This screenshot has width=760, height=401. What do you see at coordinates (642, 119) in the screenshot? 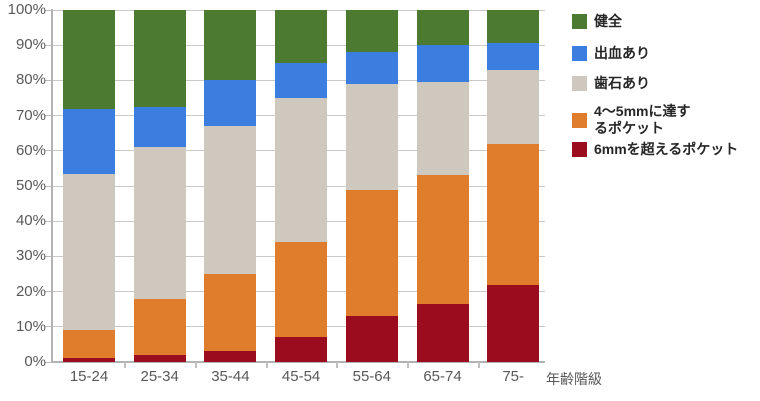
I see `legend-label: 4〜5mmに達す るポケット` at bounding box center [642, 119].